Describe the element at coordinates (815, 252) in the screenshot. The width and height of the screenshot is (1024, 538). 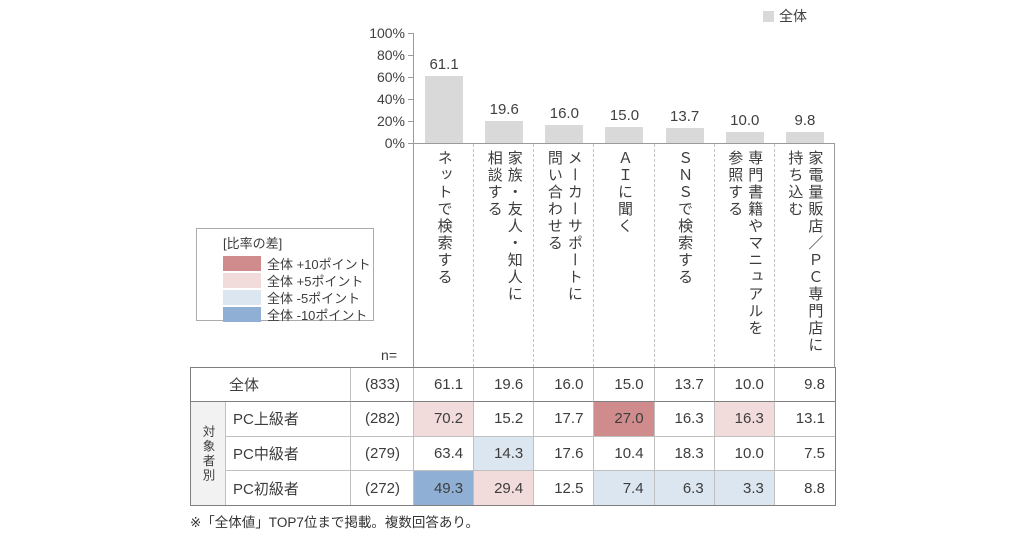
I see `category-label-line: 家電量販店／ＰＣ専門店に` at that location.